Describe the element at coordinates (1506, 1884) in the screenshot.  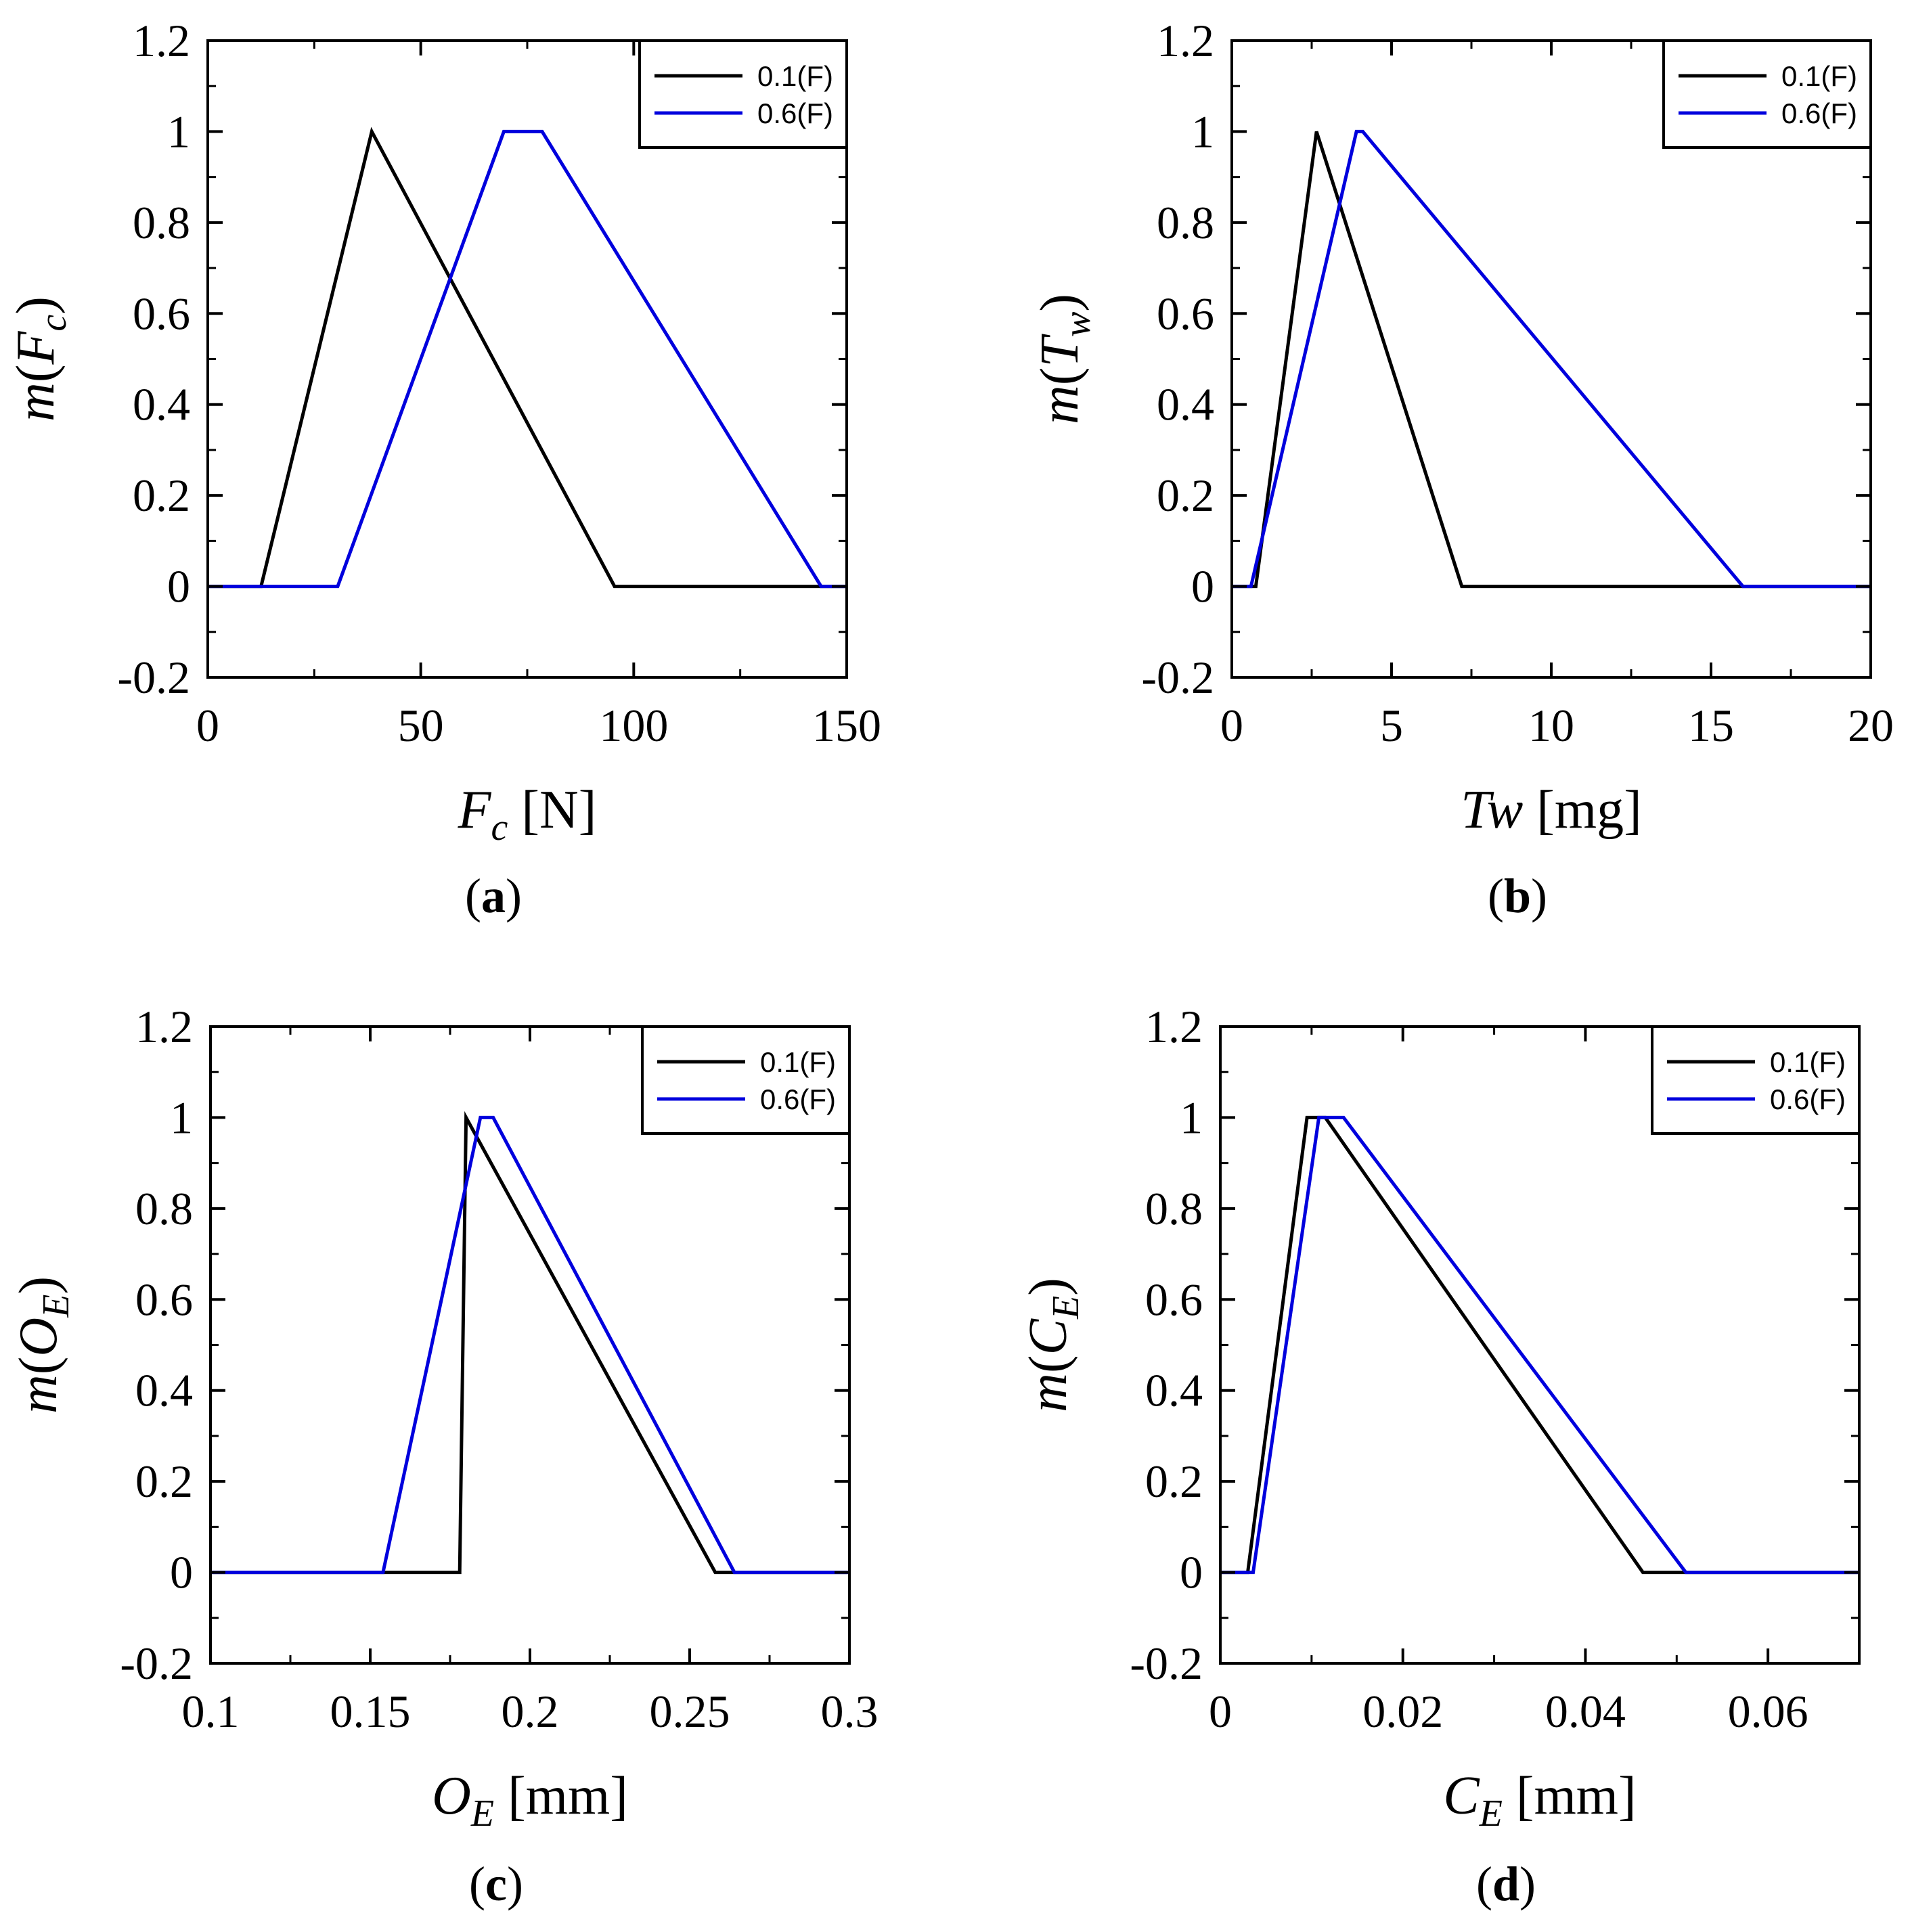
I see `panel-label: (d)` at that location.